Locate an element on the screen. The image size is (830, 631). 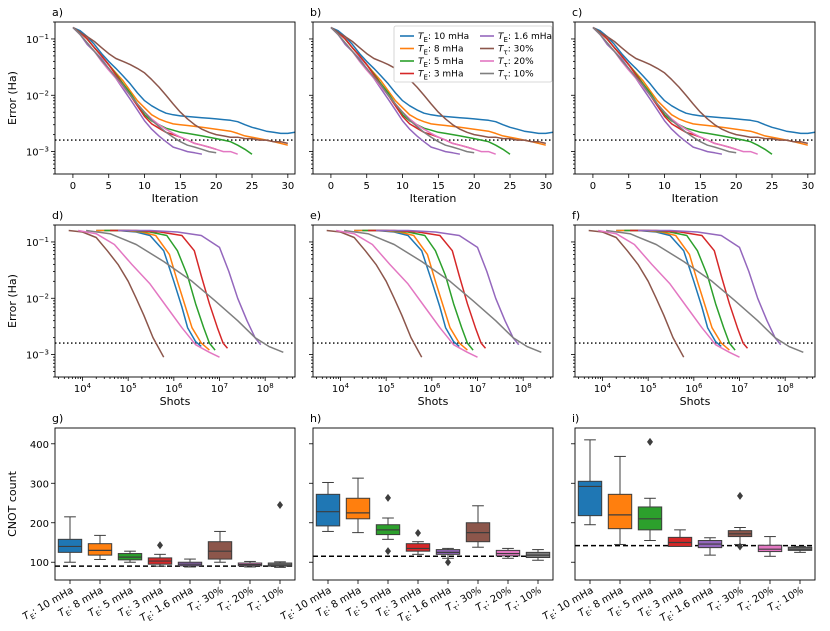
panel-f: f) 10⁴ 10⁵ 10⁶ 10⁷ 10⁸ Shots is located at coordinates (693, 308).